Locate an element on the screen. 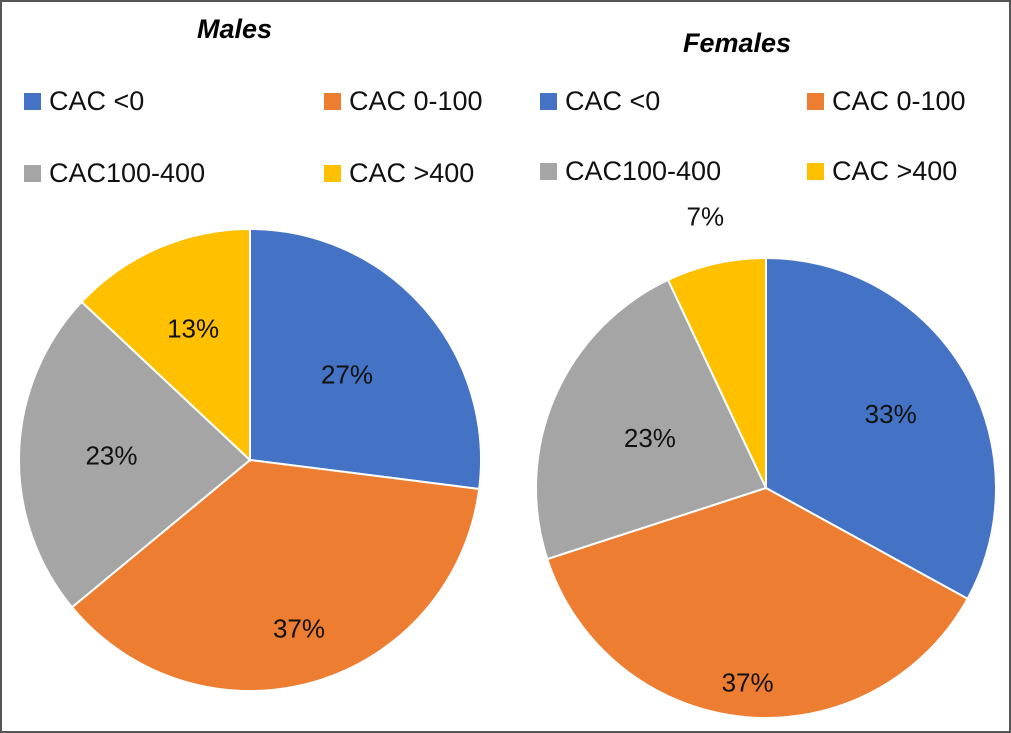 The width and height of the screenshot is (1011, 733). chart-title-males: Males is located at coordinates (235, 29).